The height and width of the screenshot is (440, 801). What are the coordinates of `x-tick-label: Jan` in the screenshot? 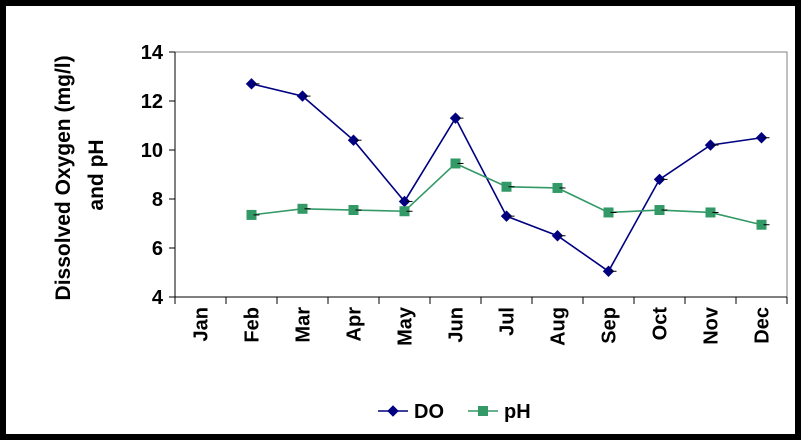 It's located at (202, 324).